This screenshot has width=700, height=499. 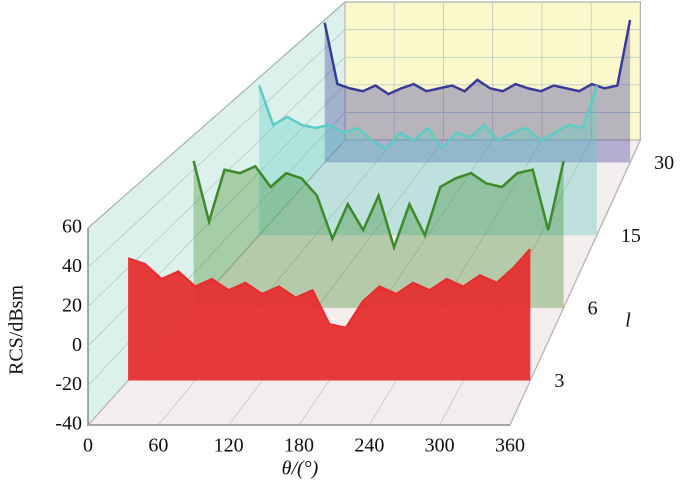 What do you see at coordinates (68, 424) in the screenshot?
I see `y-tick-label: -40` at bounding box center [68, 424].